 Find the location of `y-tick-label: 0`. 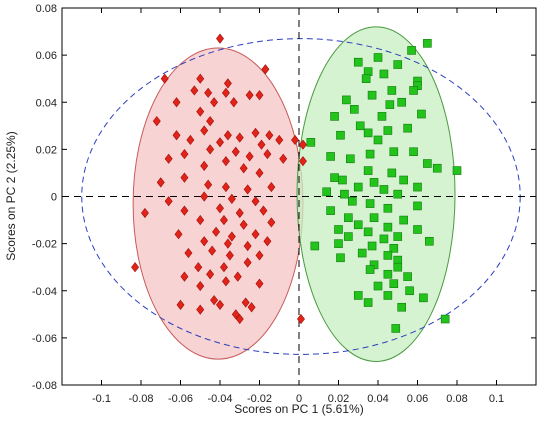

y-tick-label: 0 is located at coordinates (54, 198).